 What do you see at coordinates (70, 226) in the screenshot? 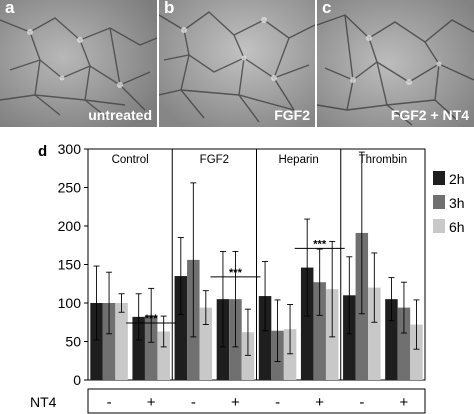
I see `y-tick-label: 200` at bounding box center [70, 226].